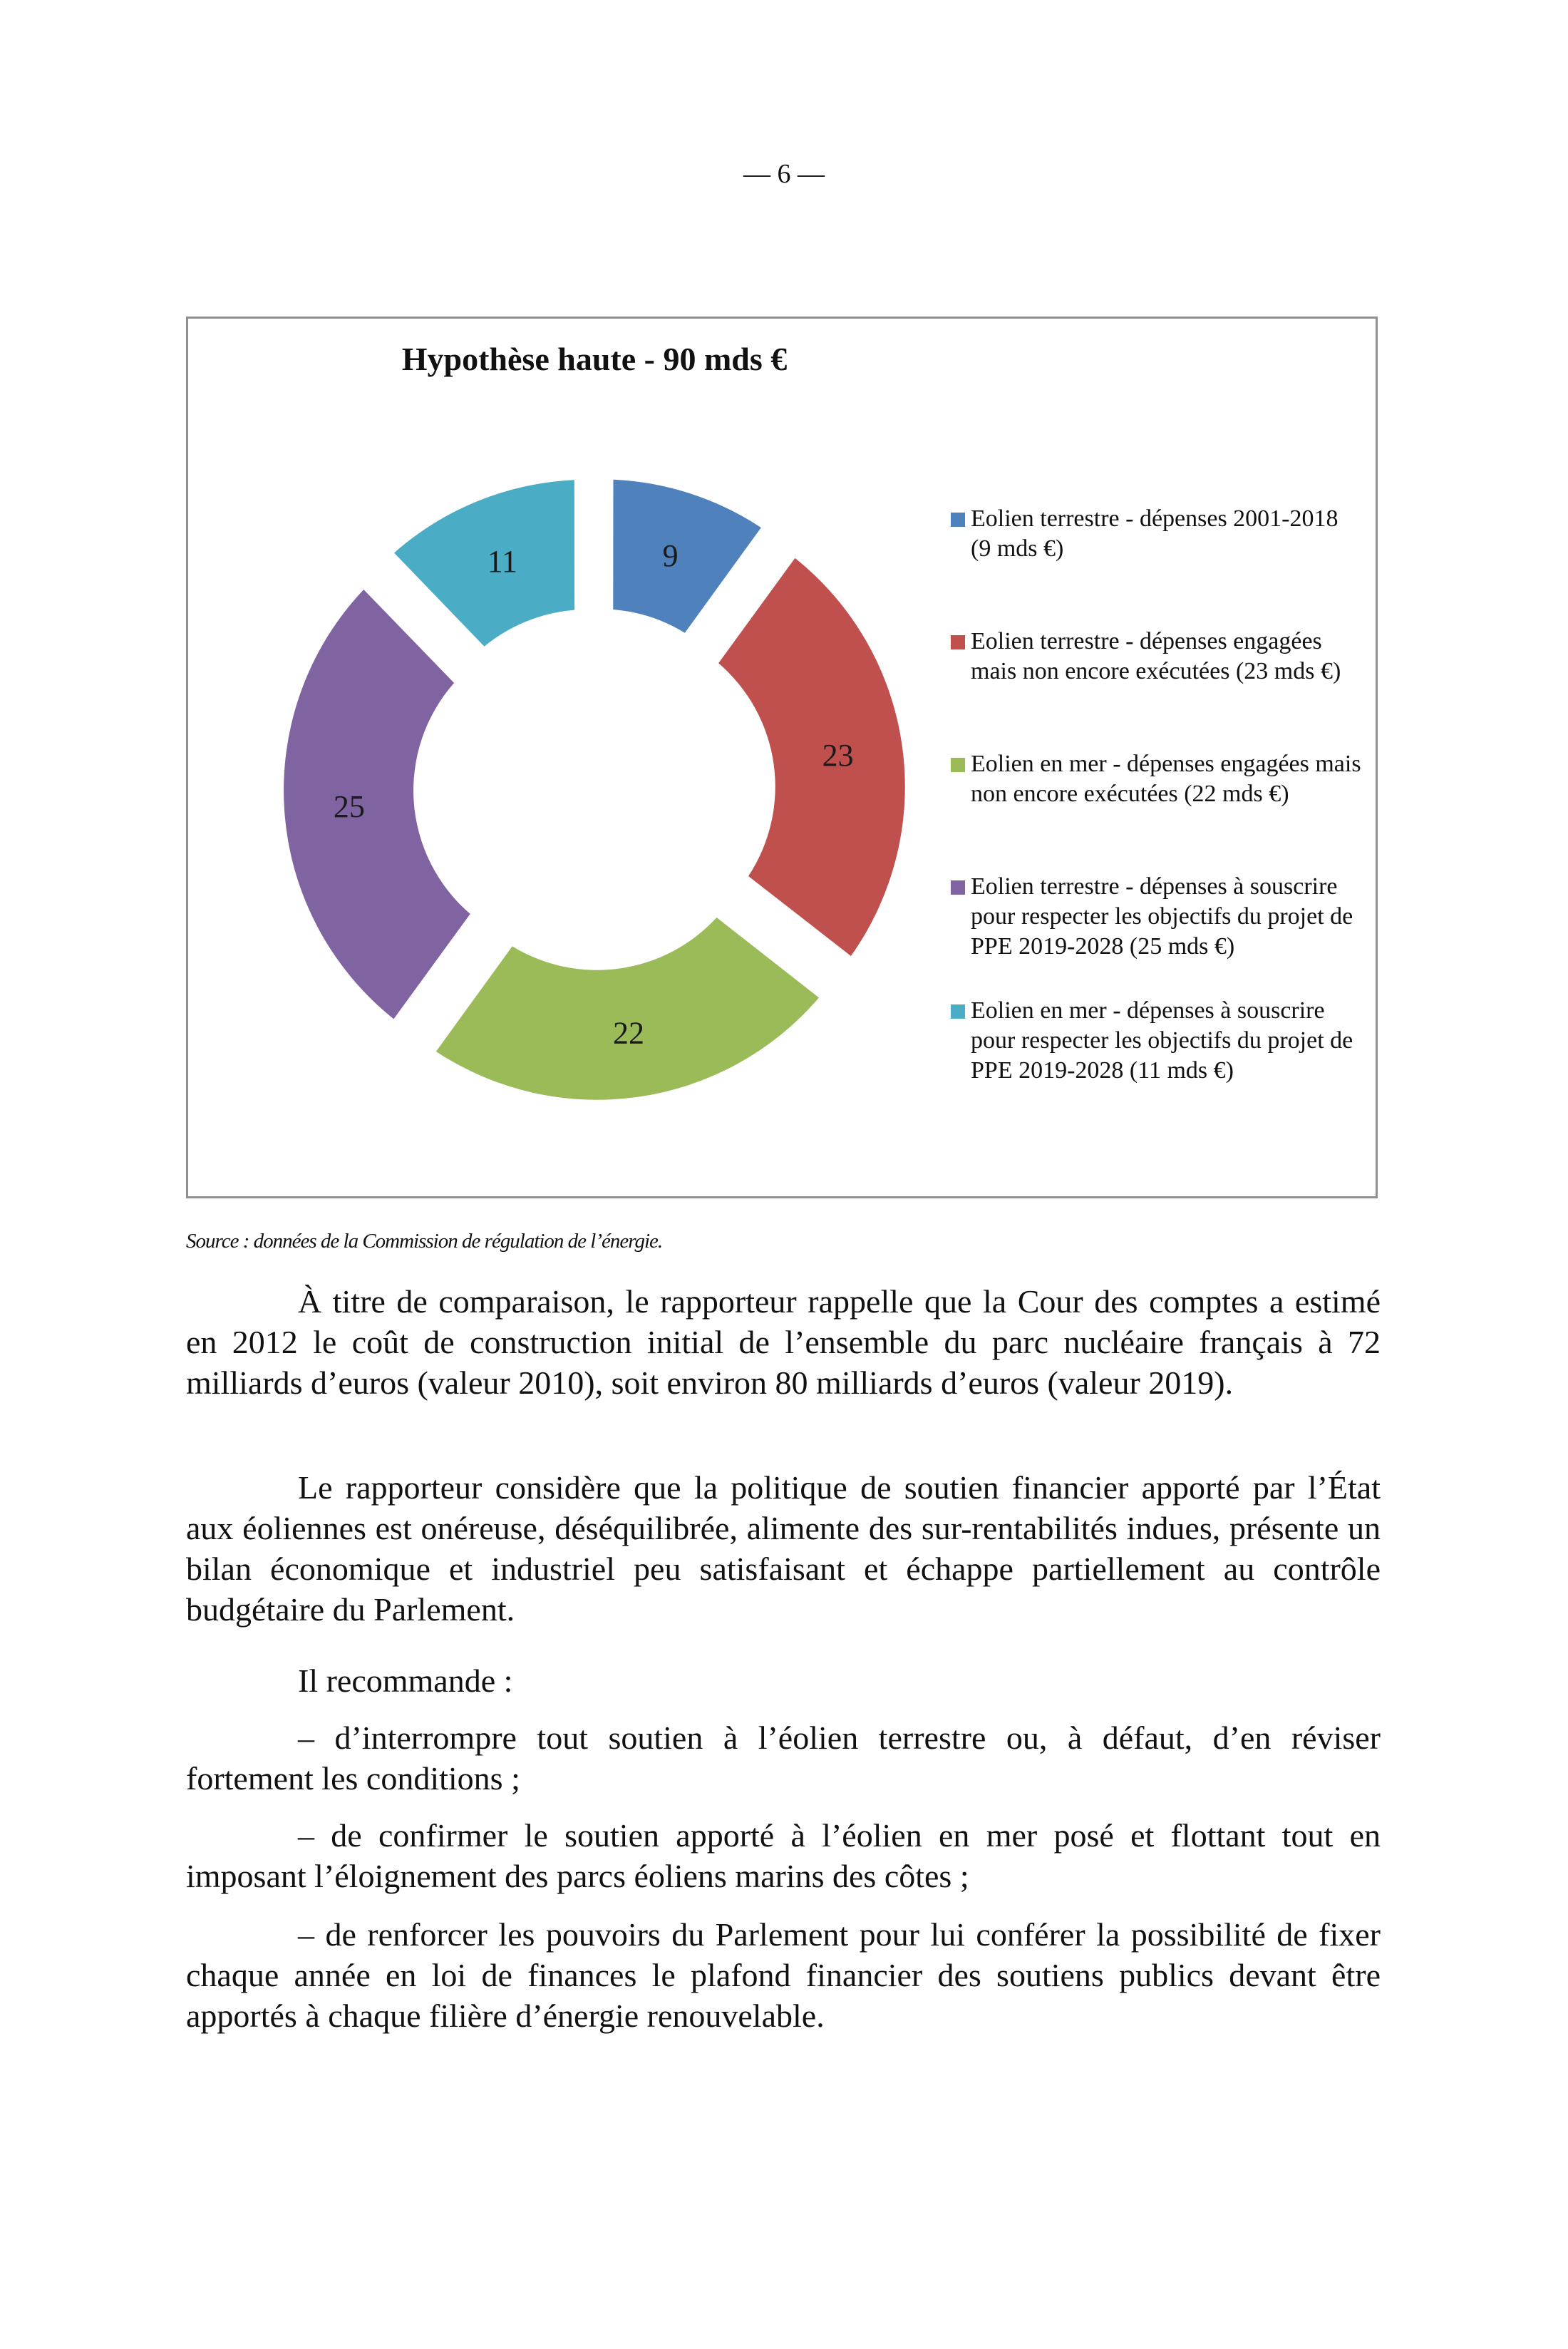 The width and height of the screenshot is (1568, 2349). Describe the element at coordinates (838, 756) in the screenshot. I see `data-label: 23` at that location.